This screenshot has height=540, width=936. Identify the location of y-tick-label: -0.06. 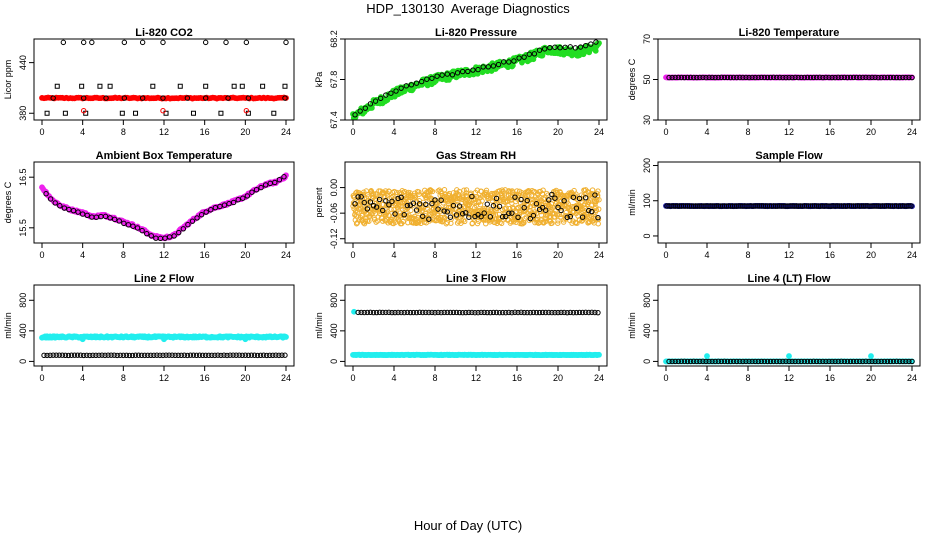
(334, 213).